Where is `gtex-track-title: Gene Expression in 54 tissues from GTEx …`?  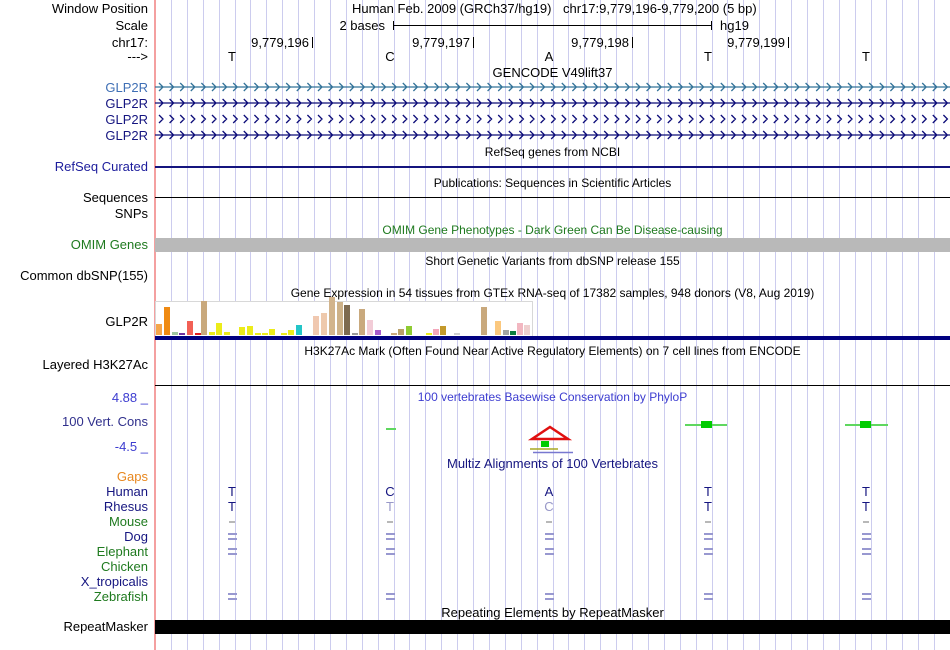 gtex-track-title: Gene Expression in 54 tissues from GTEx … is located at coordinates (552, 293).